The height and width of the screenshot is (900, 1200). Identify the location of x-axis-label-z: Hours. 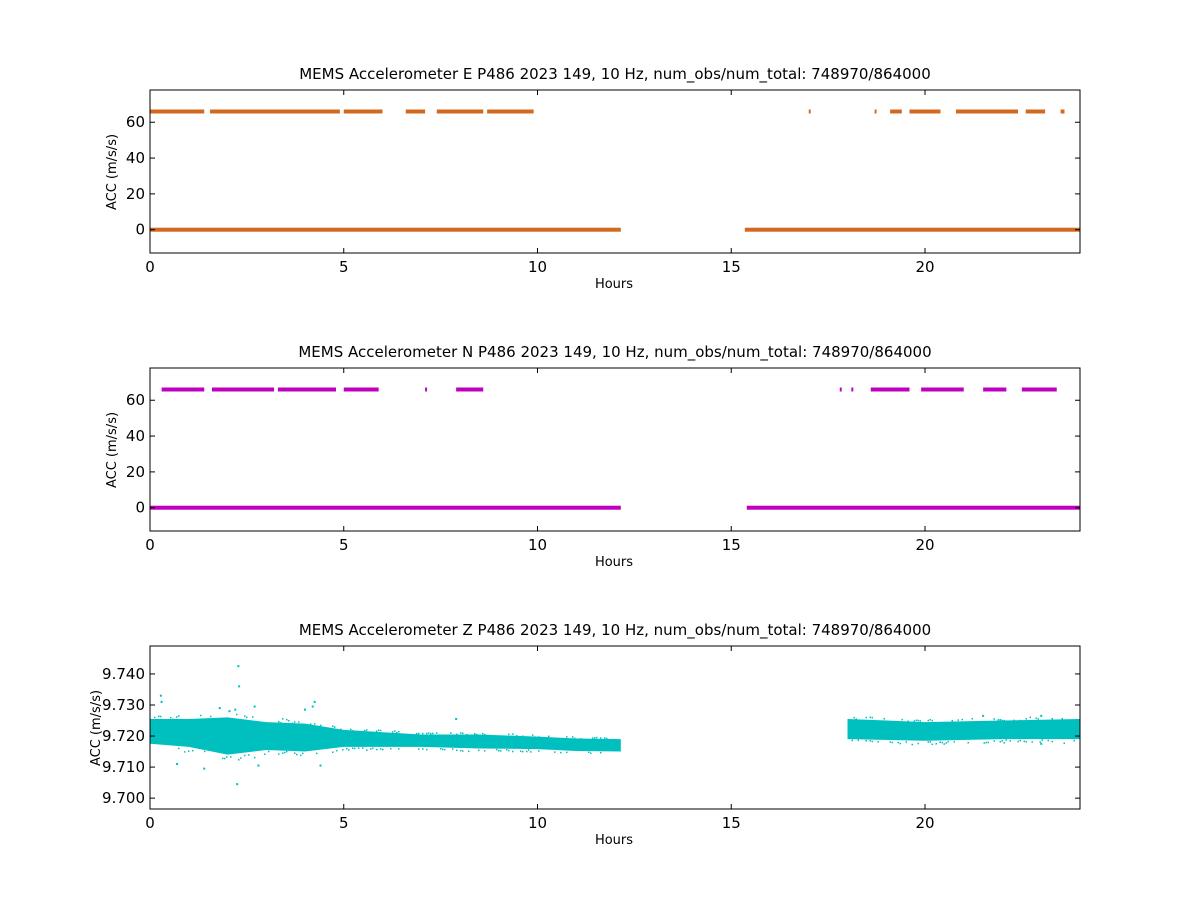
(614, 840).